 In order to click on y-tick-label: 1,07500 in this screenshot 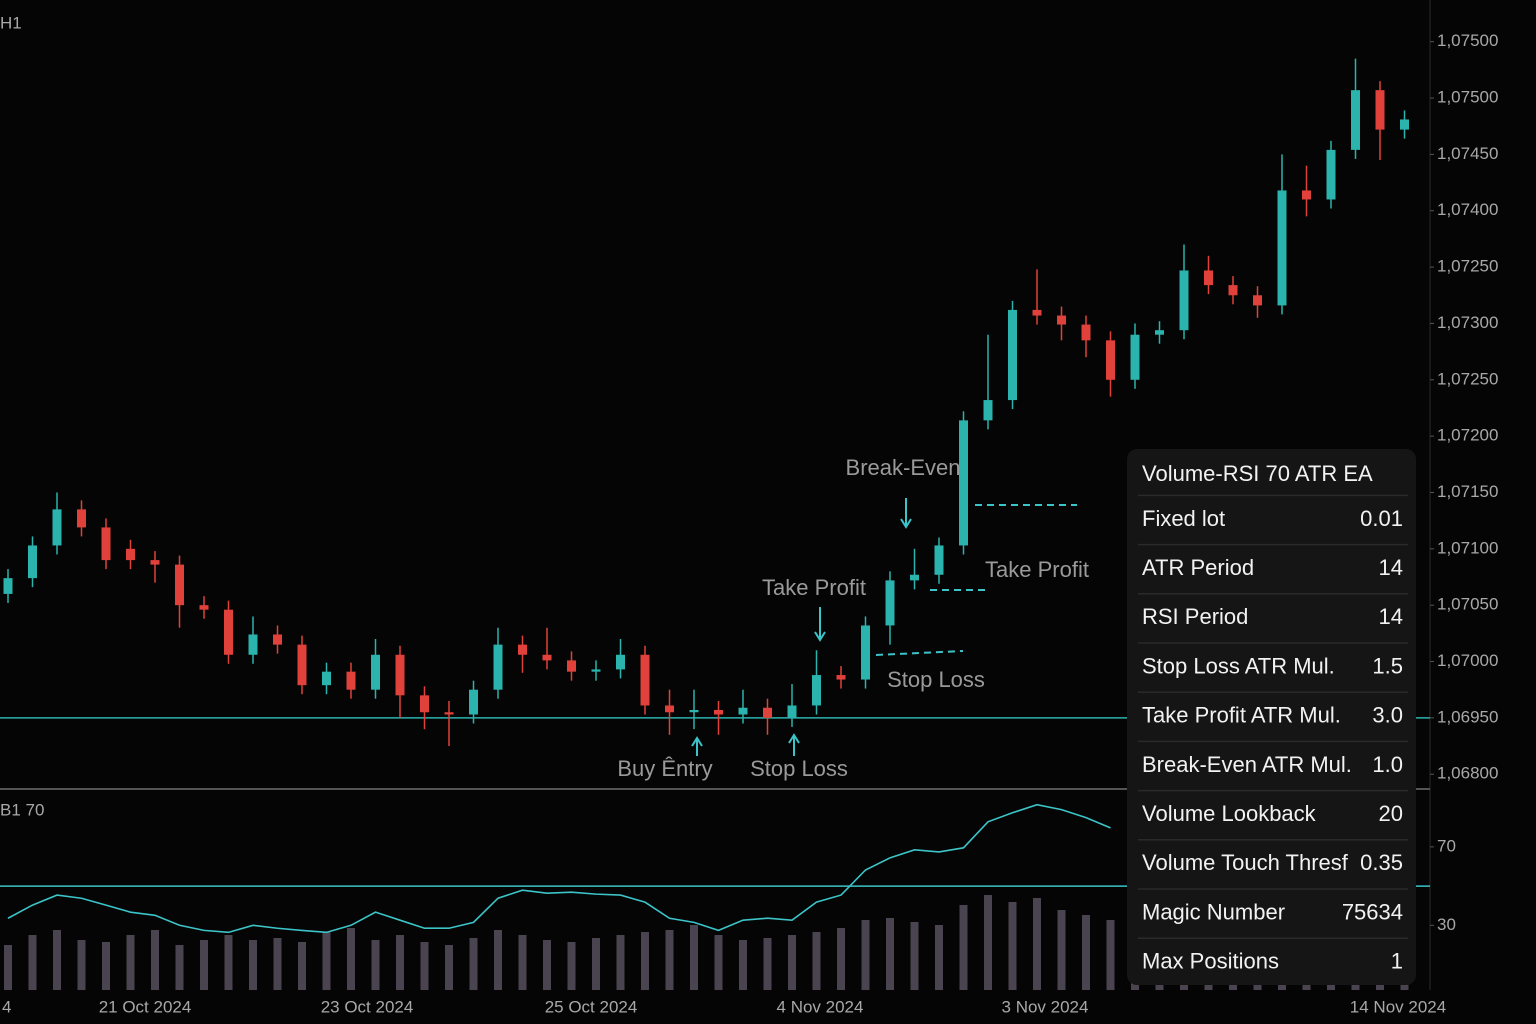, I will do `click(1467, 40)`.